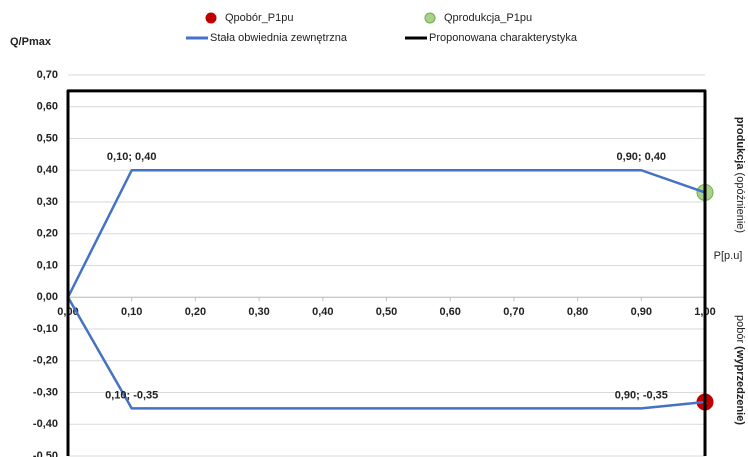 The height and width of the screenshot is (457, 748). What do you see at coordinates (47, 297) in the screenshot?
I see `y-tick-label: 0,00` at bounding box center [47, 297].